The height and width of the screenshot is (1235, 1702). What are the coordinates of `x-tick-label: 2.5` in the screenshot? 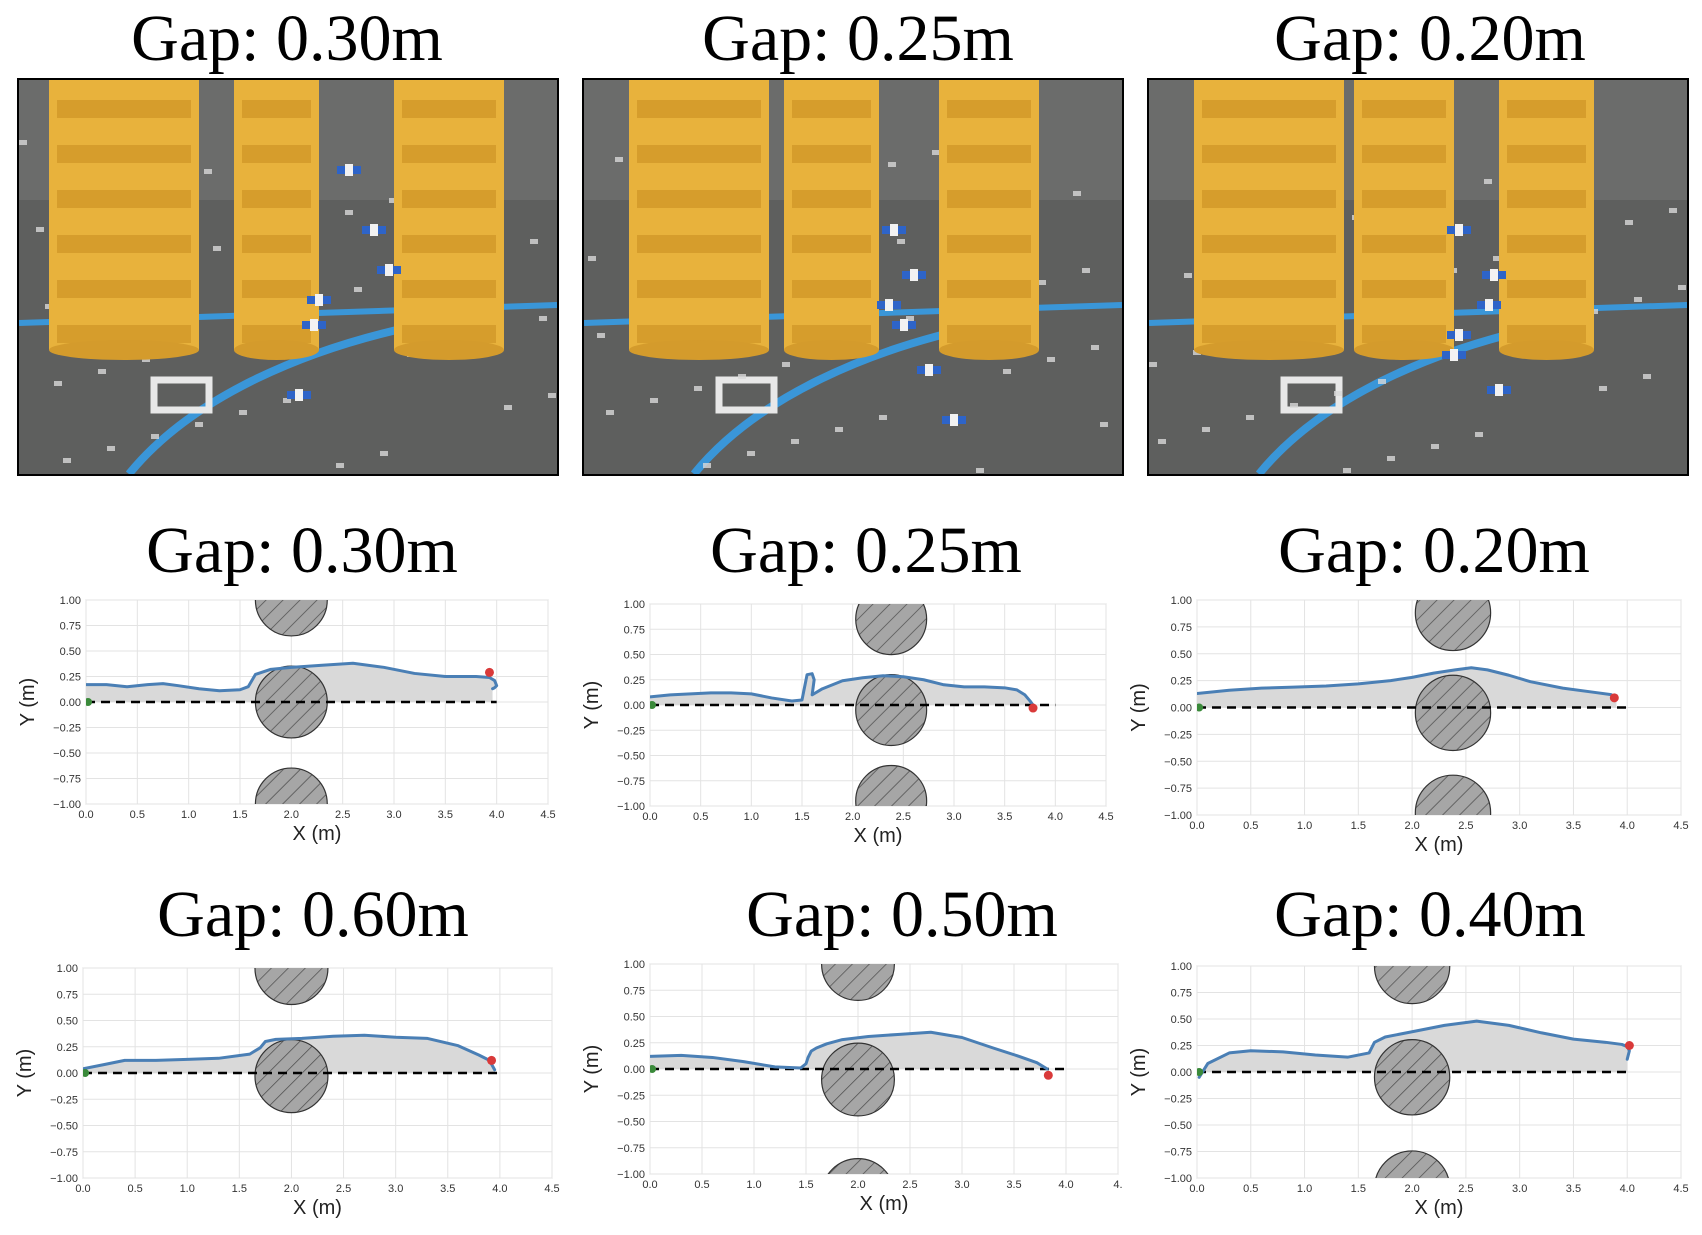 It's located at (903, 817).